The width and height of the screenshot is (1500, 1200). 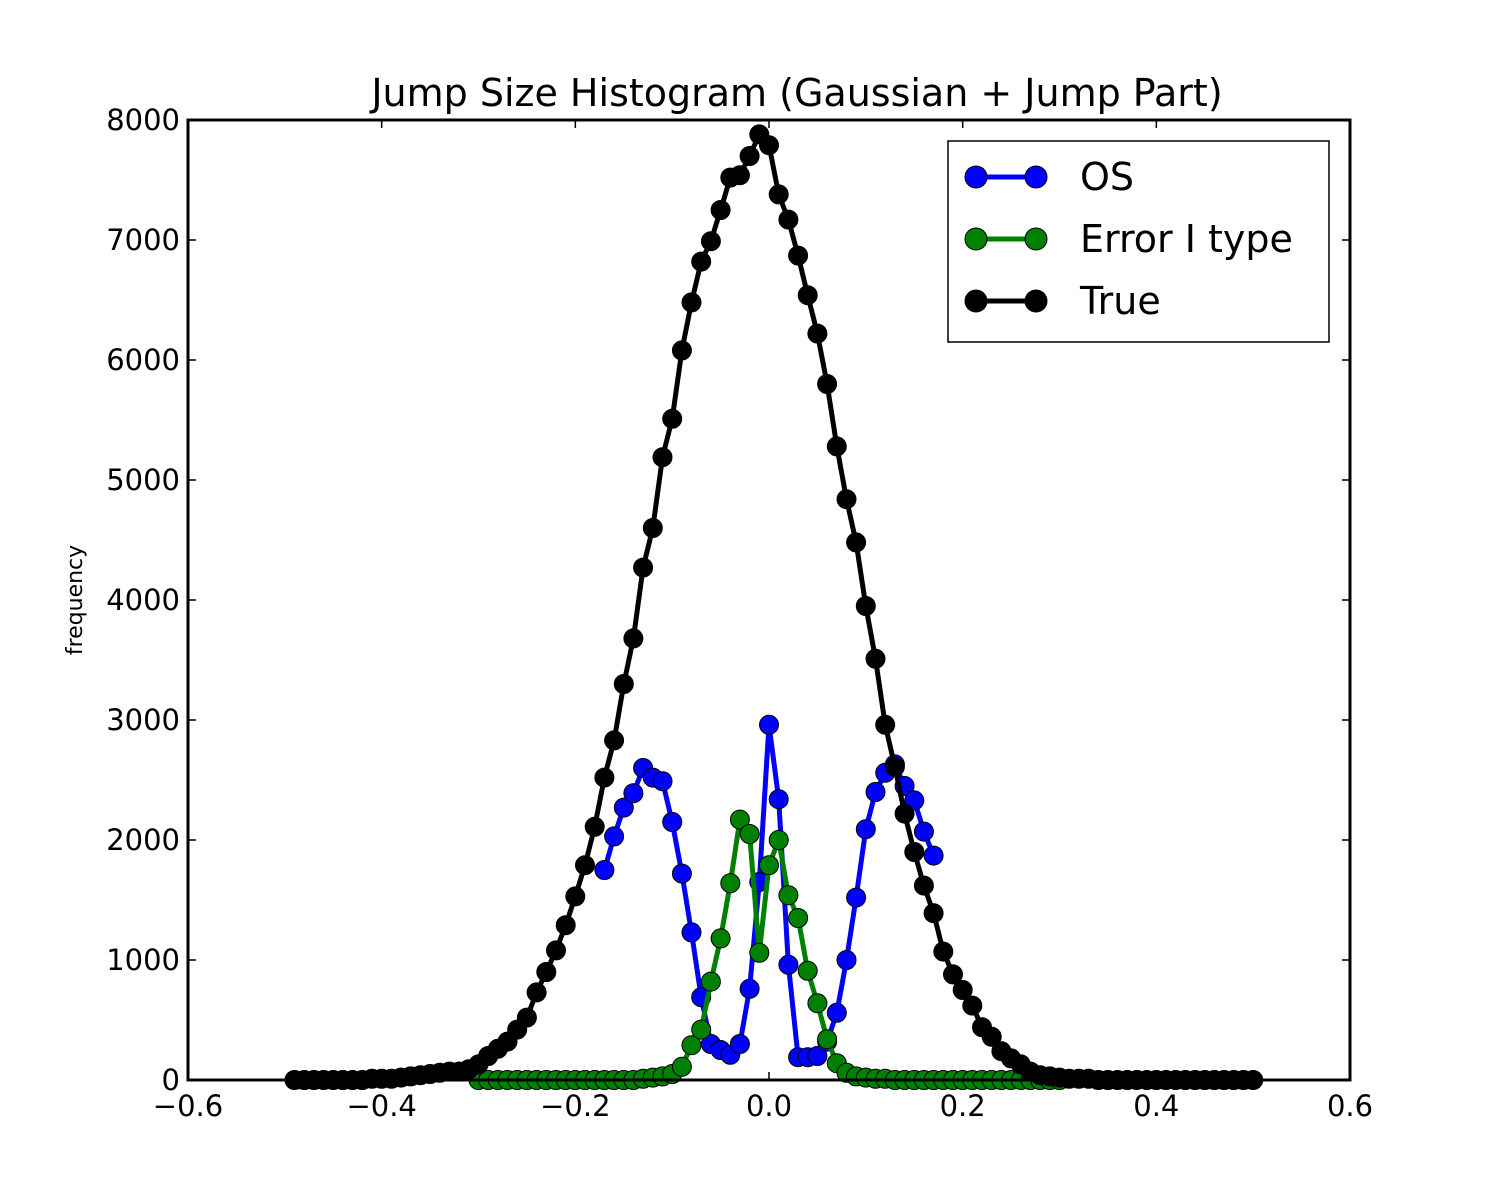 What do you see at coordinates (143, 840) in the screenshot?
I see `y-tick-label: 2000` at bounding box center [143, 840].